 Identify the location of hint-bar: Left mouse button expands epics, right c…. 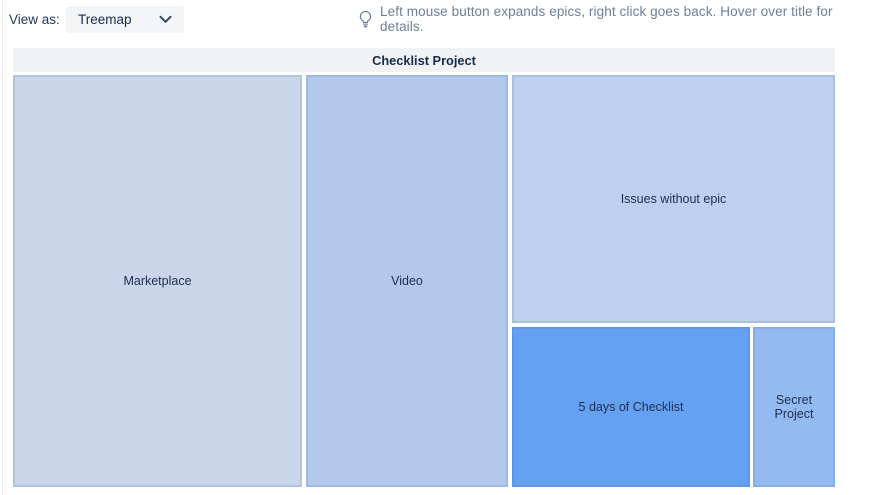
(614, 19).